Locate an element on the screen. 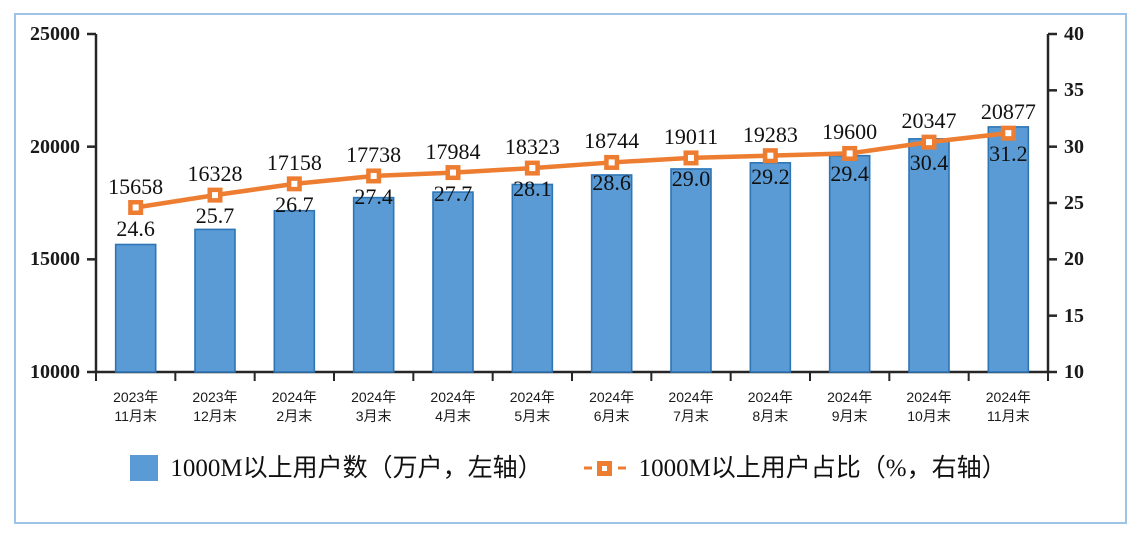  category-label-month: 10月末 is located at coordinates (929, 415).